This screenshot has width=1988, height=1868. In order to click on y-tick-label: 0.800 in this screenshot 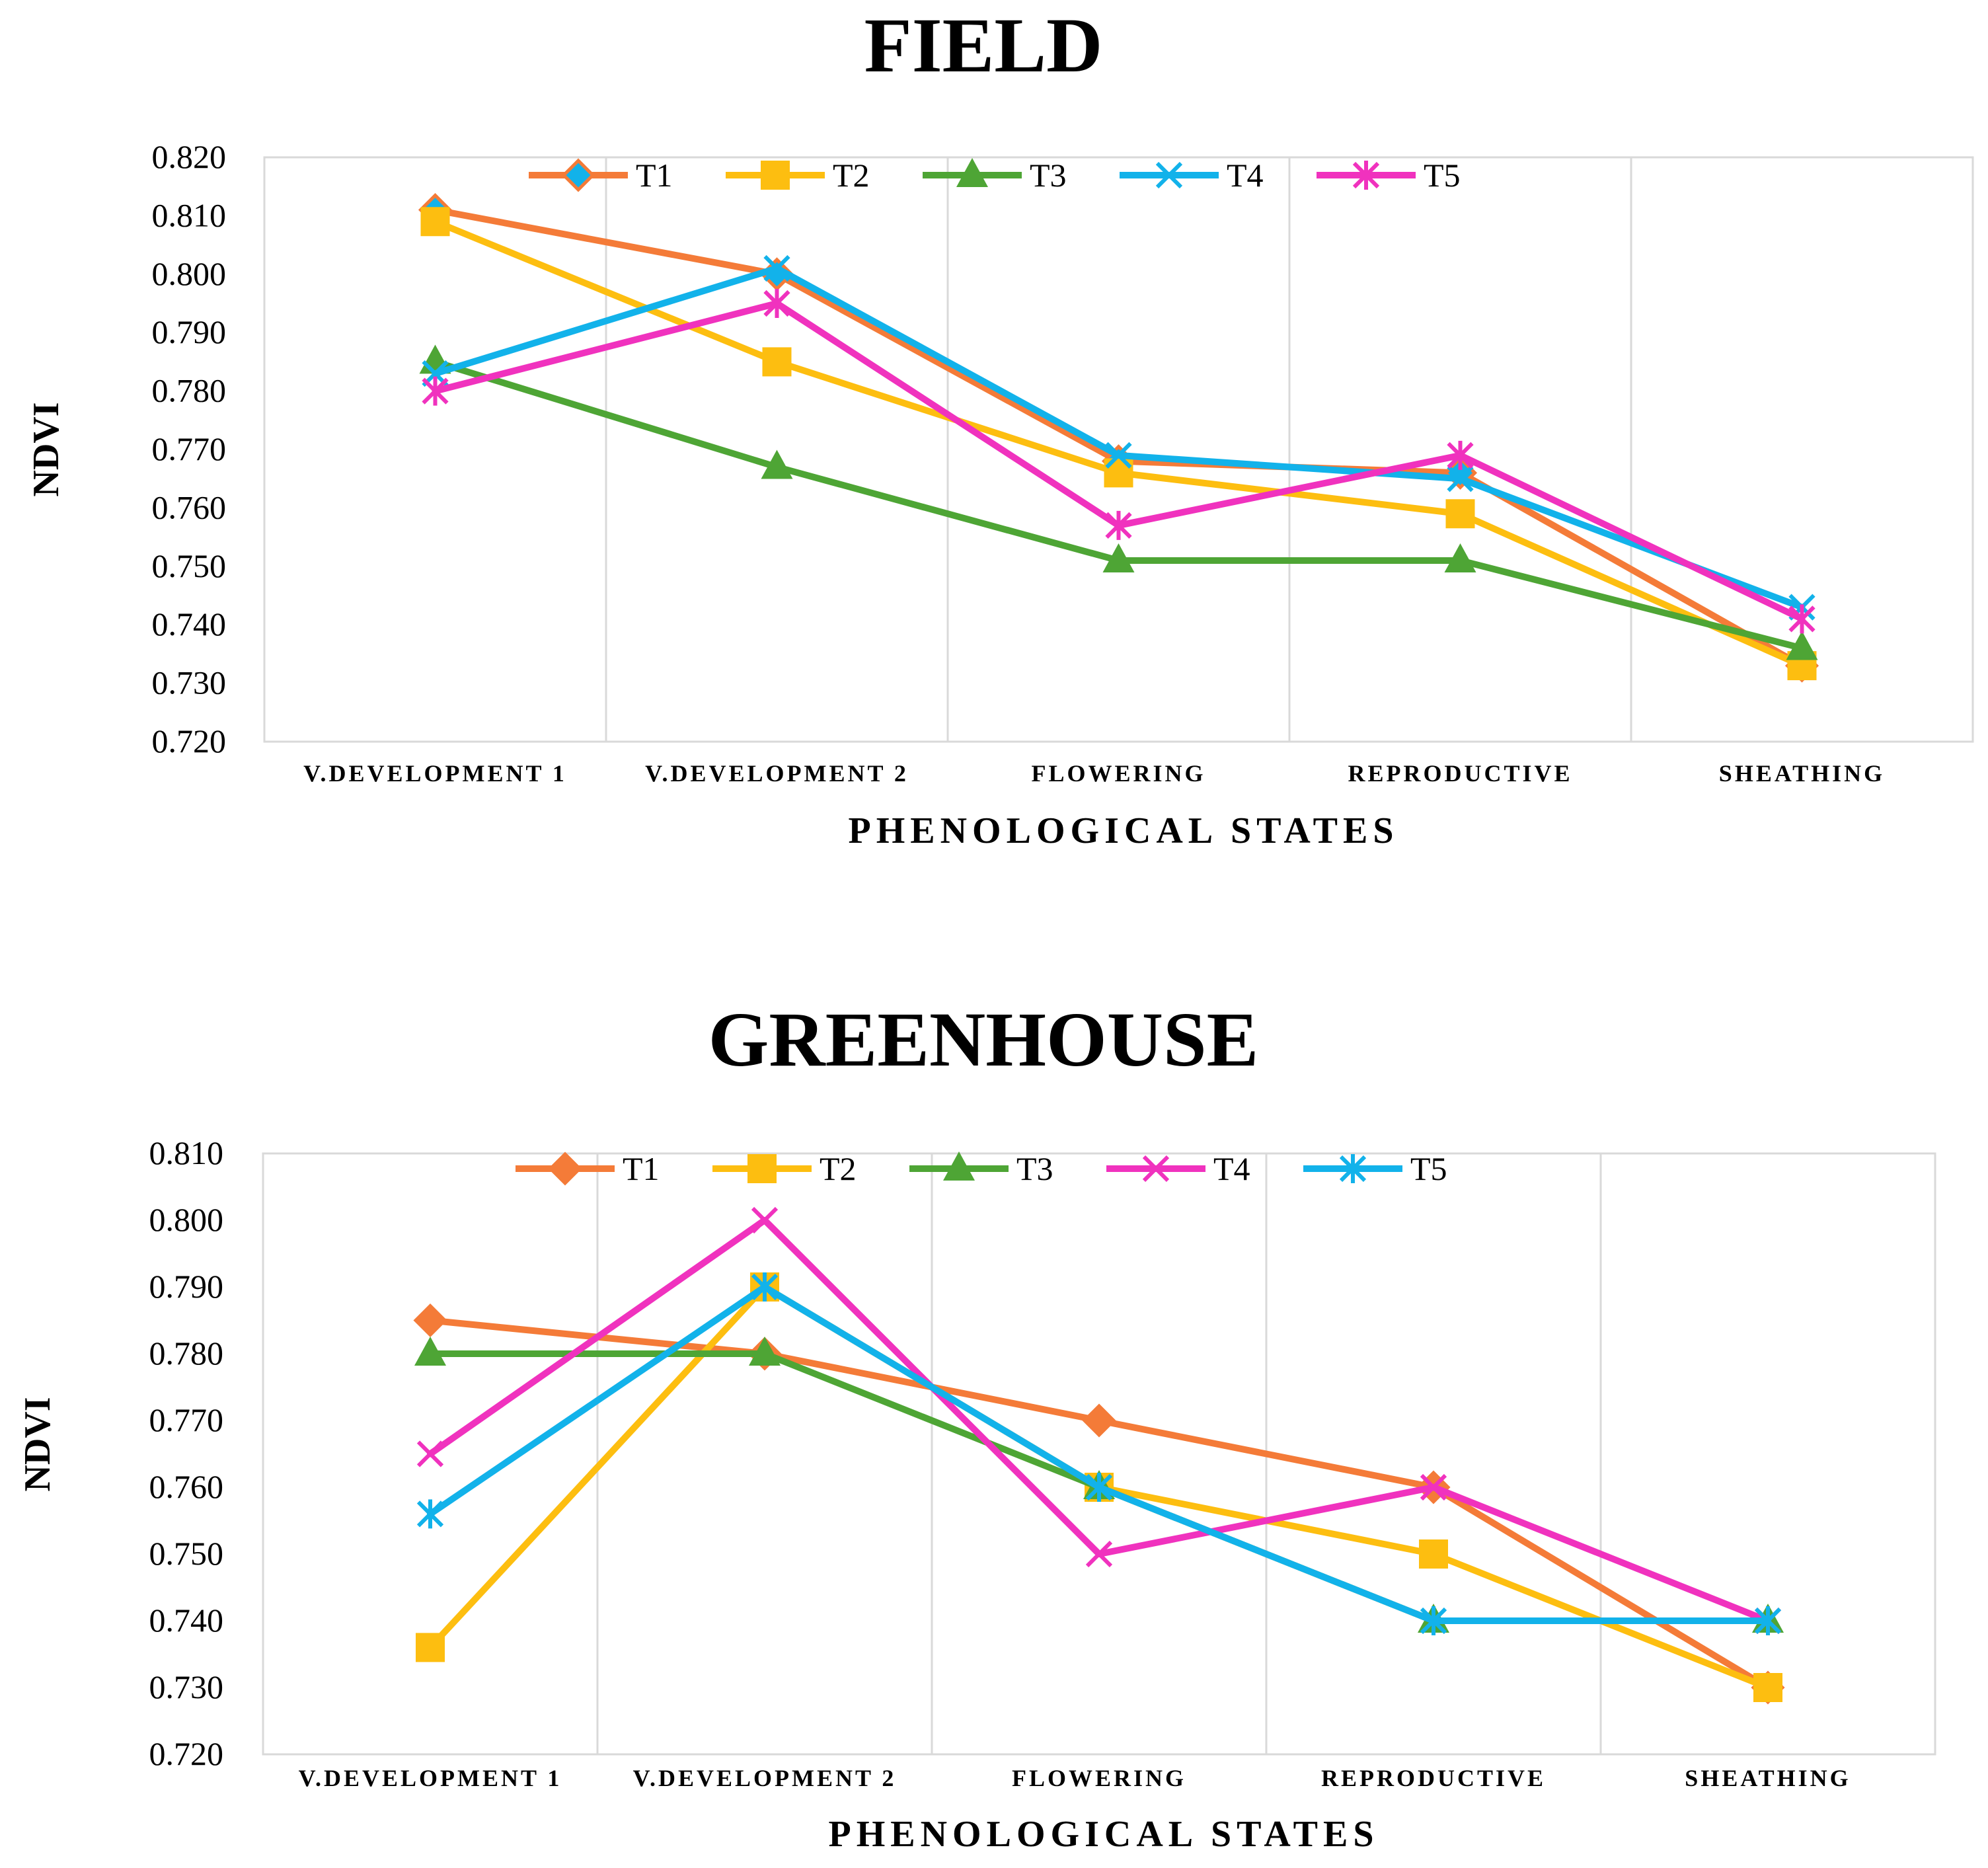, I will do `click(186, 1220)`.